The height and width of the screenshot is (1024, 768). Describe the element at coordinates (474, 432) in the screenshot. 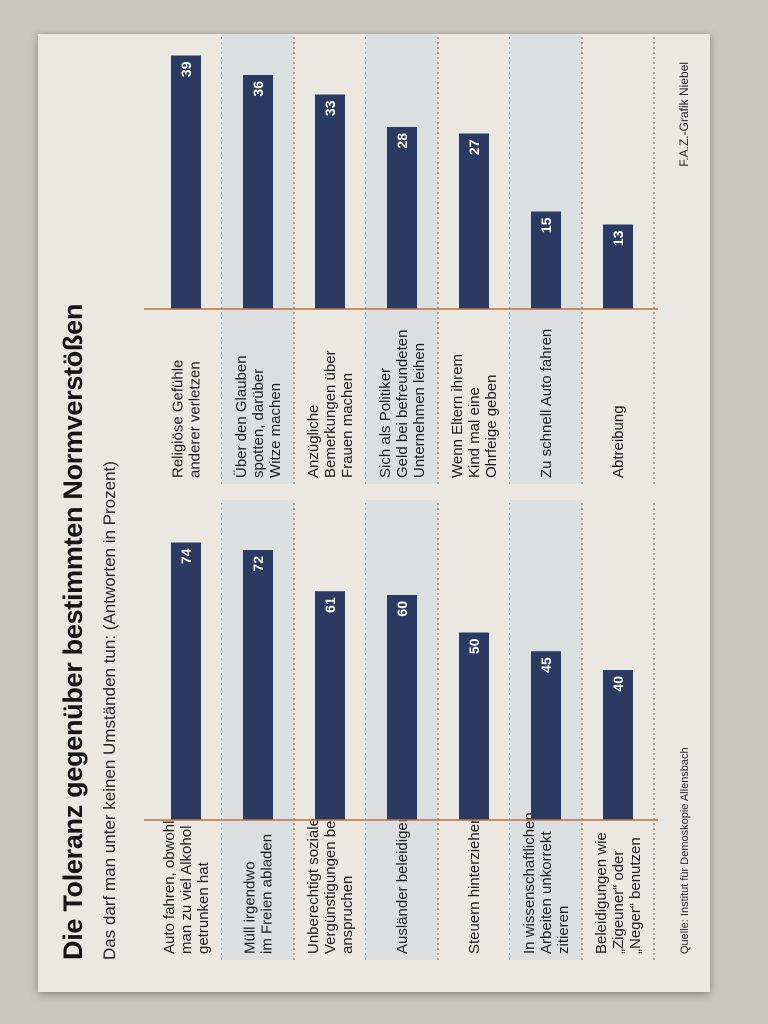

I see `category-label-line: Kind mal eine` at that location.